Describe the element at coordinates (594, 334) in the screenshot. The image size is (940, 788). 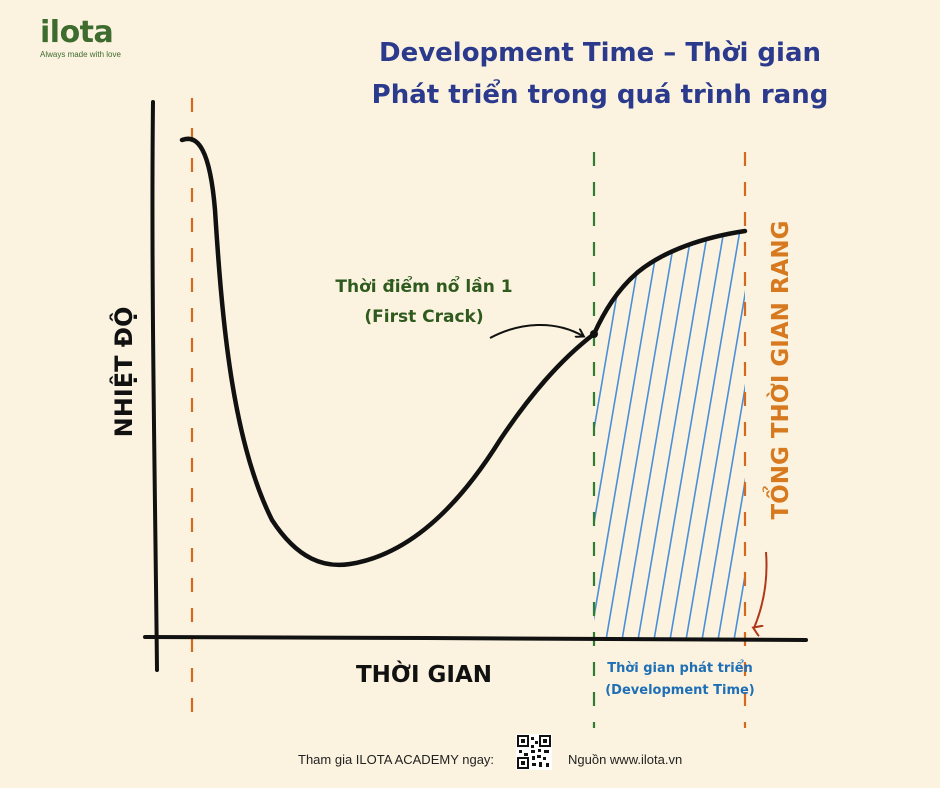
I see `first-crack-point` at that location.